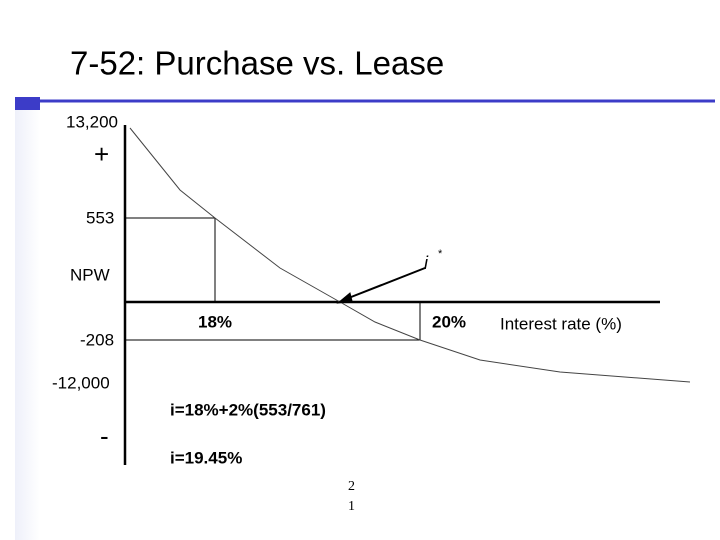  What do you see at coordinates (385, 283) in the screenshot?
I see `arrow` at bounding box center [385, 283].